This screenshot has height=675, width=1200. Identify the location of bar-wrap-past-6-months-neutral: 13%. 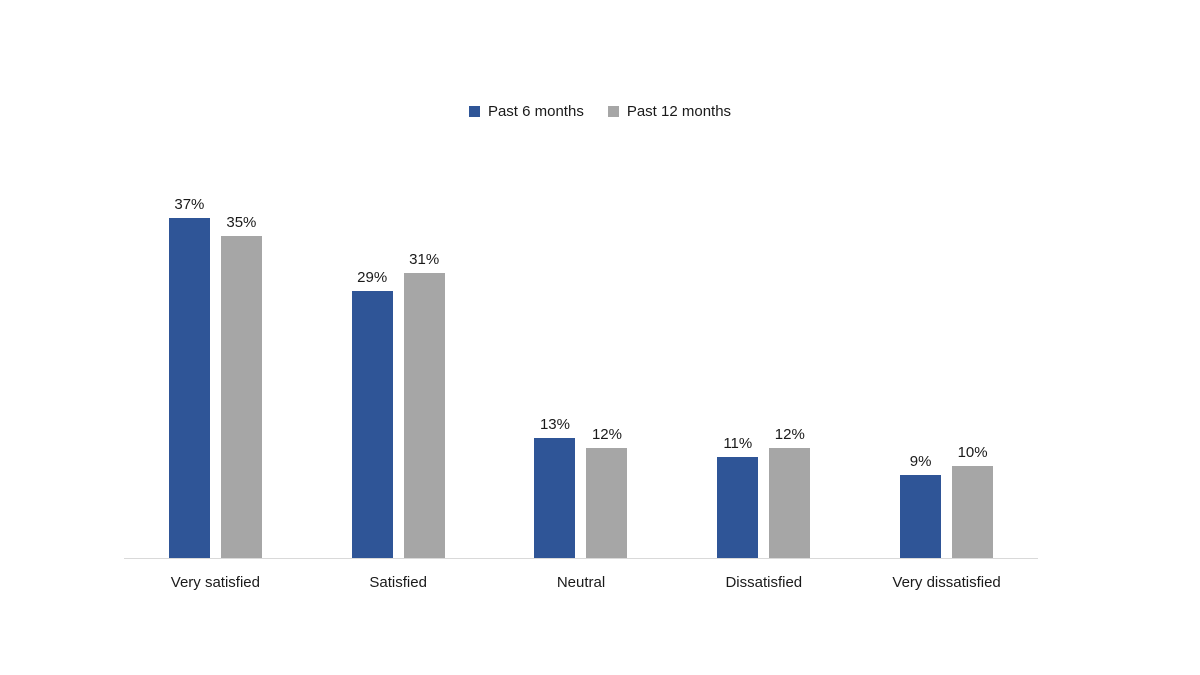
(555, 487).